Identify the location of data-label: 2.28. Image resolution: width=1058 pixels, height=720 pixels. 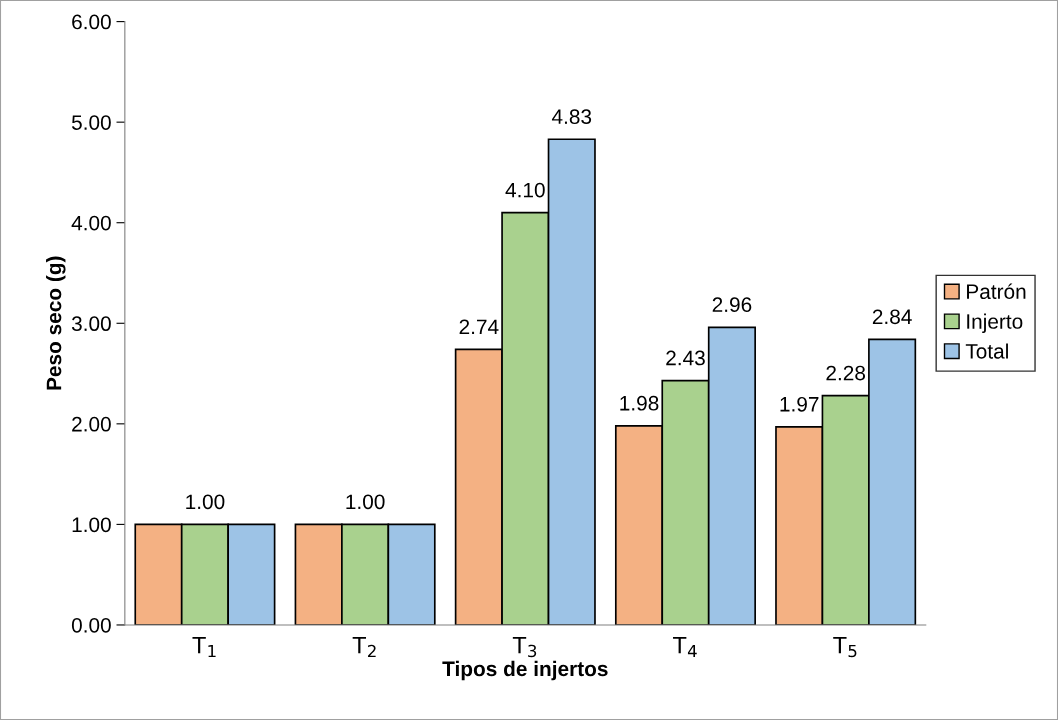
(846, 373).